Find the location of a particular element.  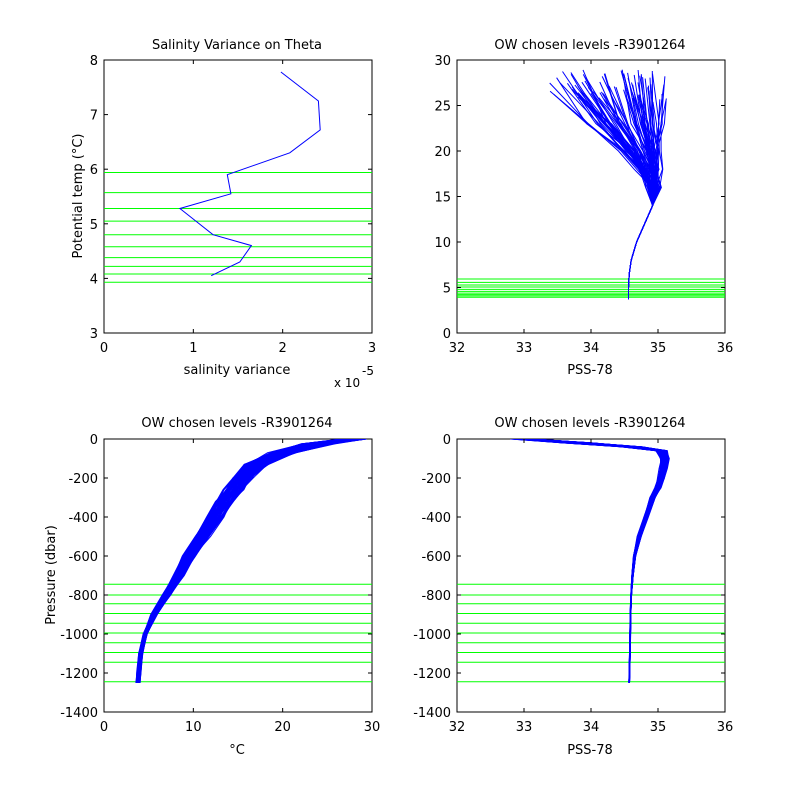

y-tick-label: 20 is located at coordinates (442, 152).